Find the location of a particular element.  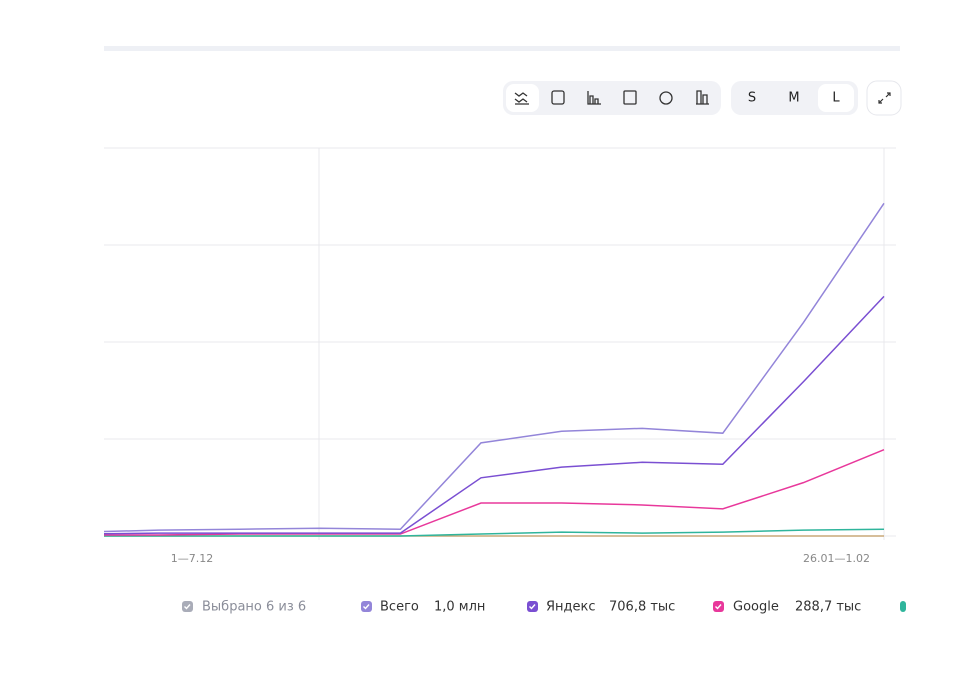

collapse-button is located at coordinates (884, 98).